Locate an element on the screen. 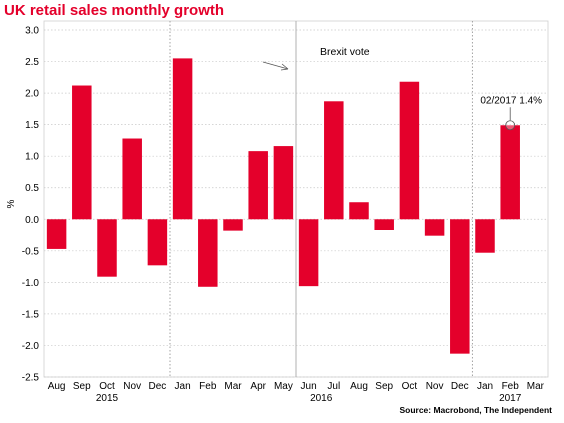 Image resolution: width=564 pixels, height=423 pixels. y-tick-label: -2.0 is located at coordinates (31, 346).